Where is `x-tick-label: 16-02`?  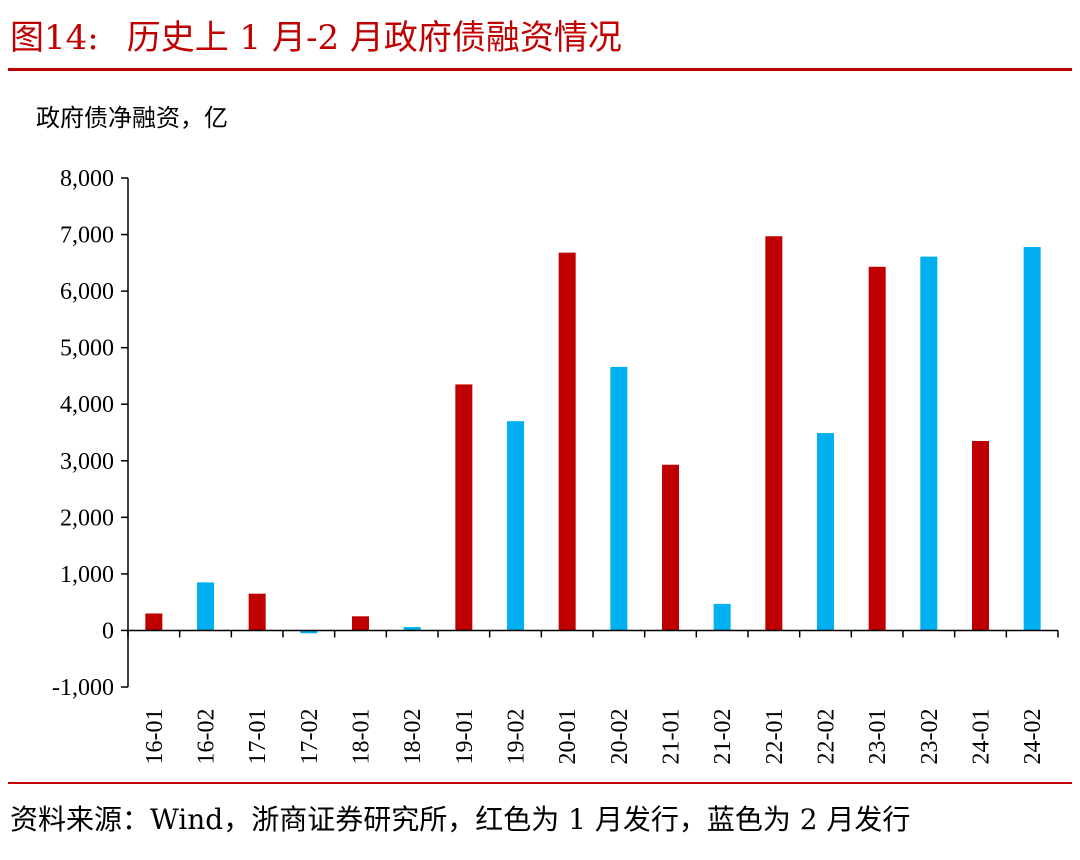
x-tick-label: 16-02 is located at coordinates (207, 736).